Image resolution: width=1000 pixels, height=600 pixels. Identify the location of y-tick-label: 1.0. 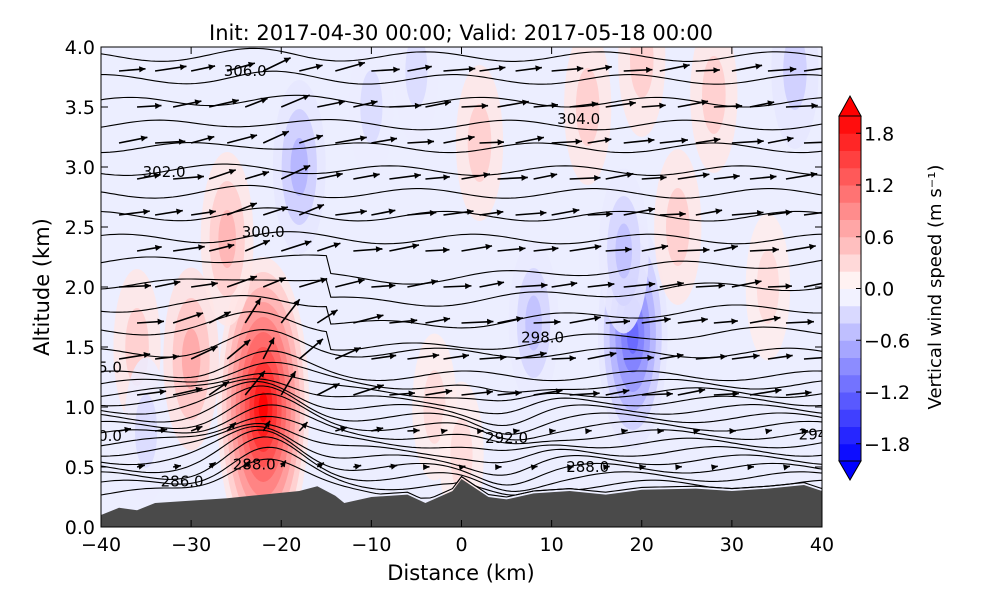
(80, 408).